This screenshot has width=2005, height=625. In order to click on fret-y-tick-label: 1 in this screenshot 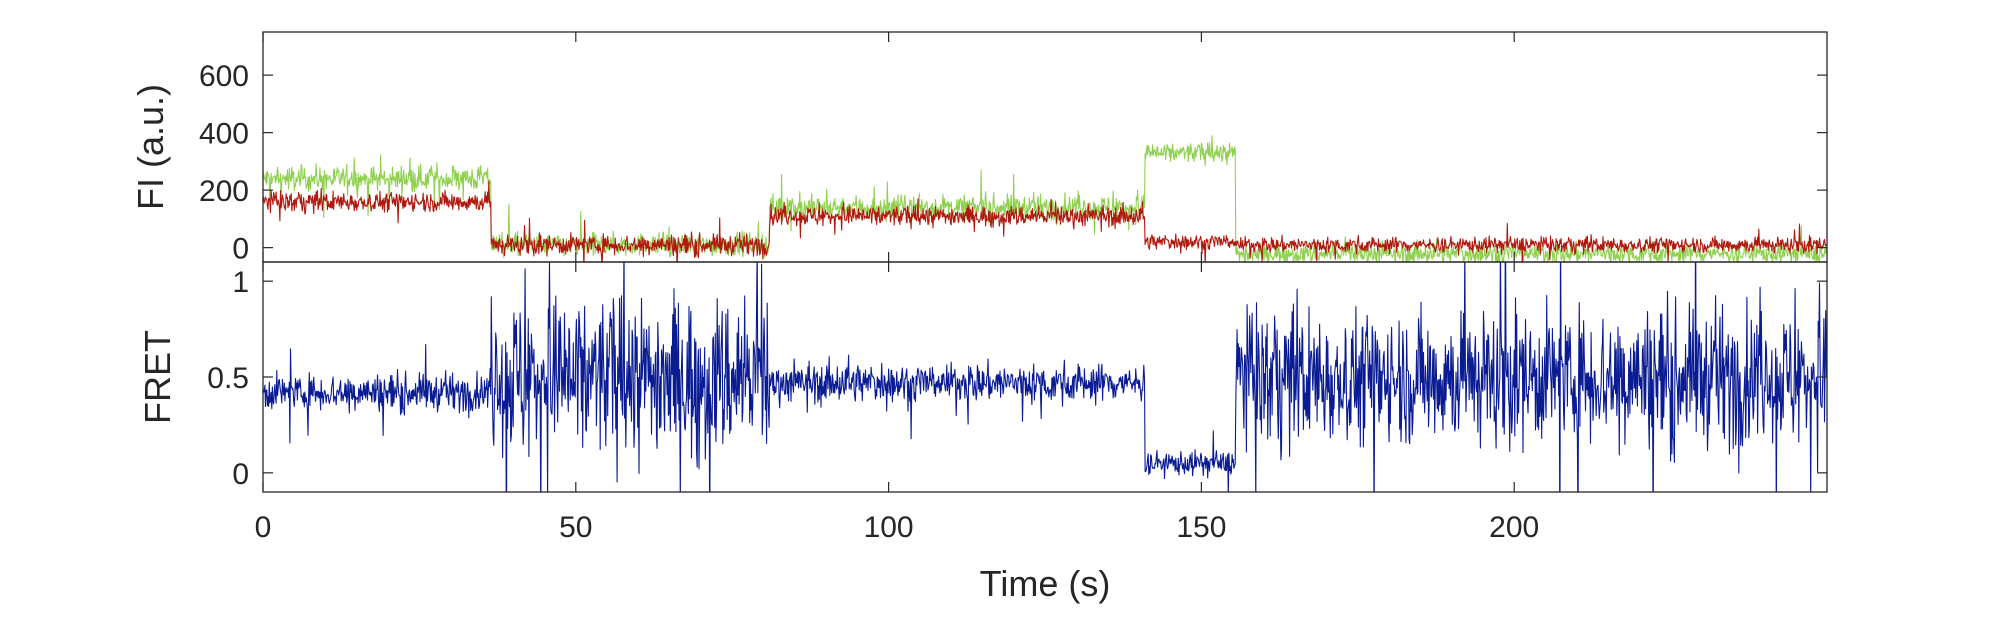, I will do `click(240, 282)`.